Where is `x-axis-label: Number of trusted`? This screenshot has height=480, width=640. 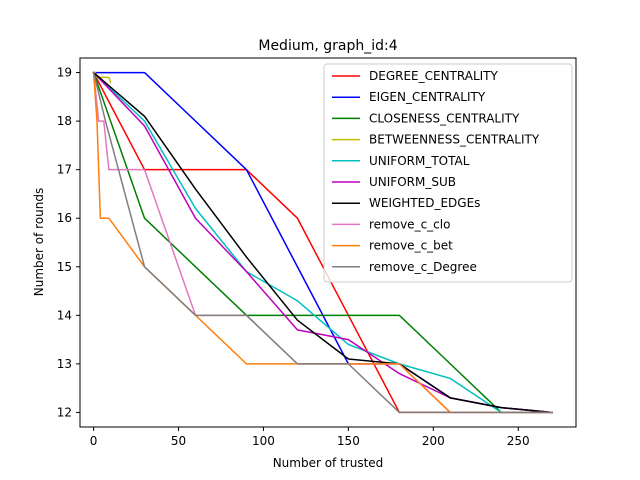
x-axis-label: Number of trusted is located at coordinates (328, 463).